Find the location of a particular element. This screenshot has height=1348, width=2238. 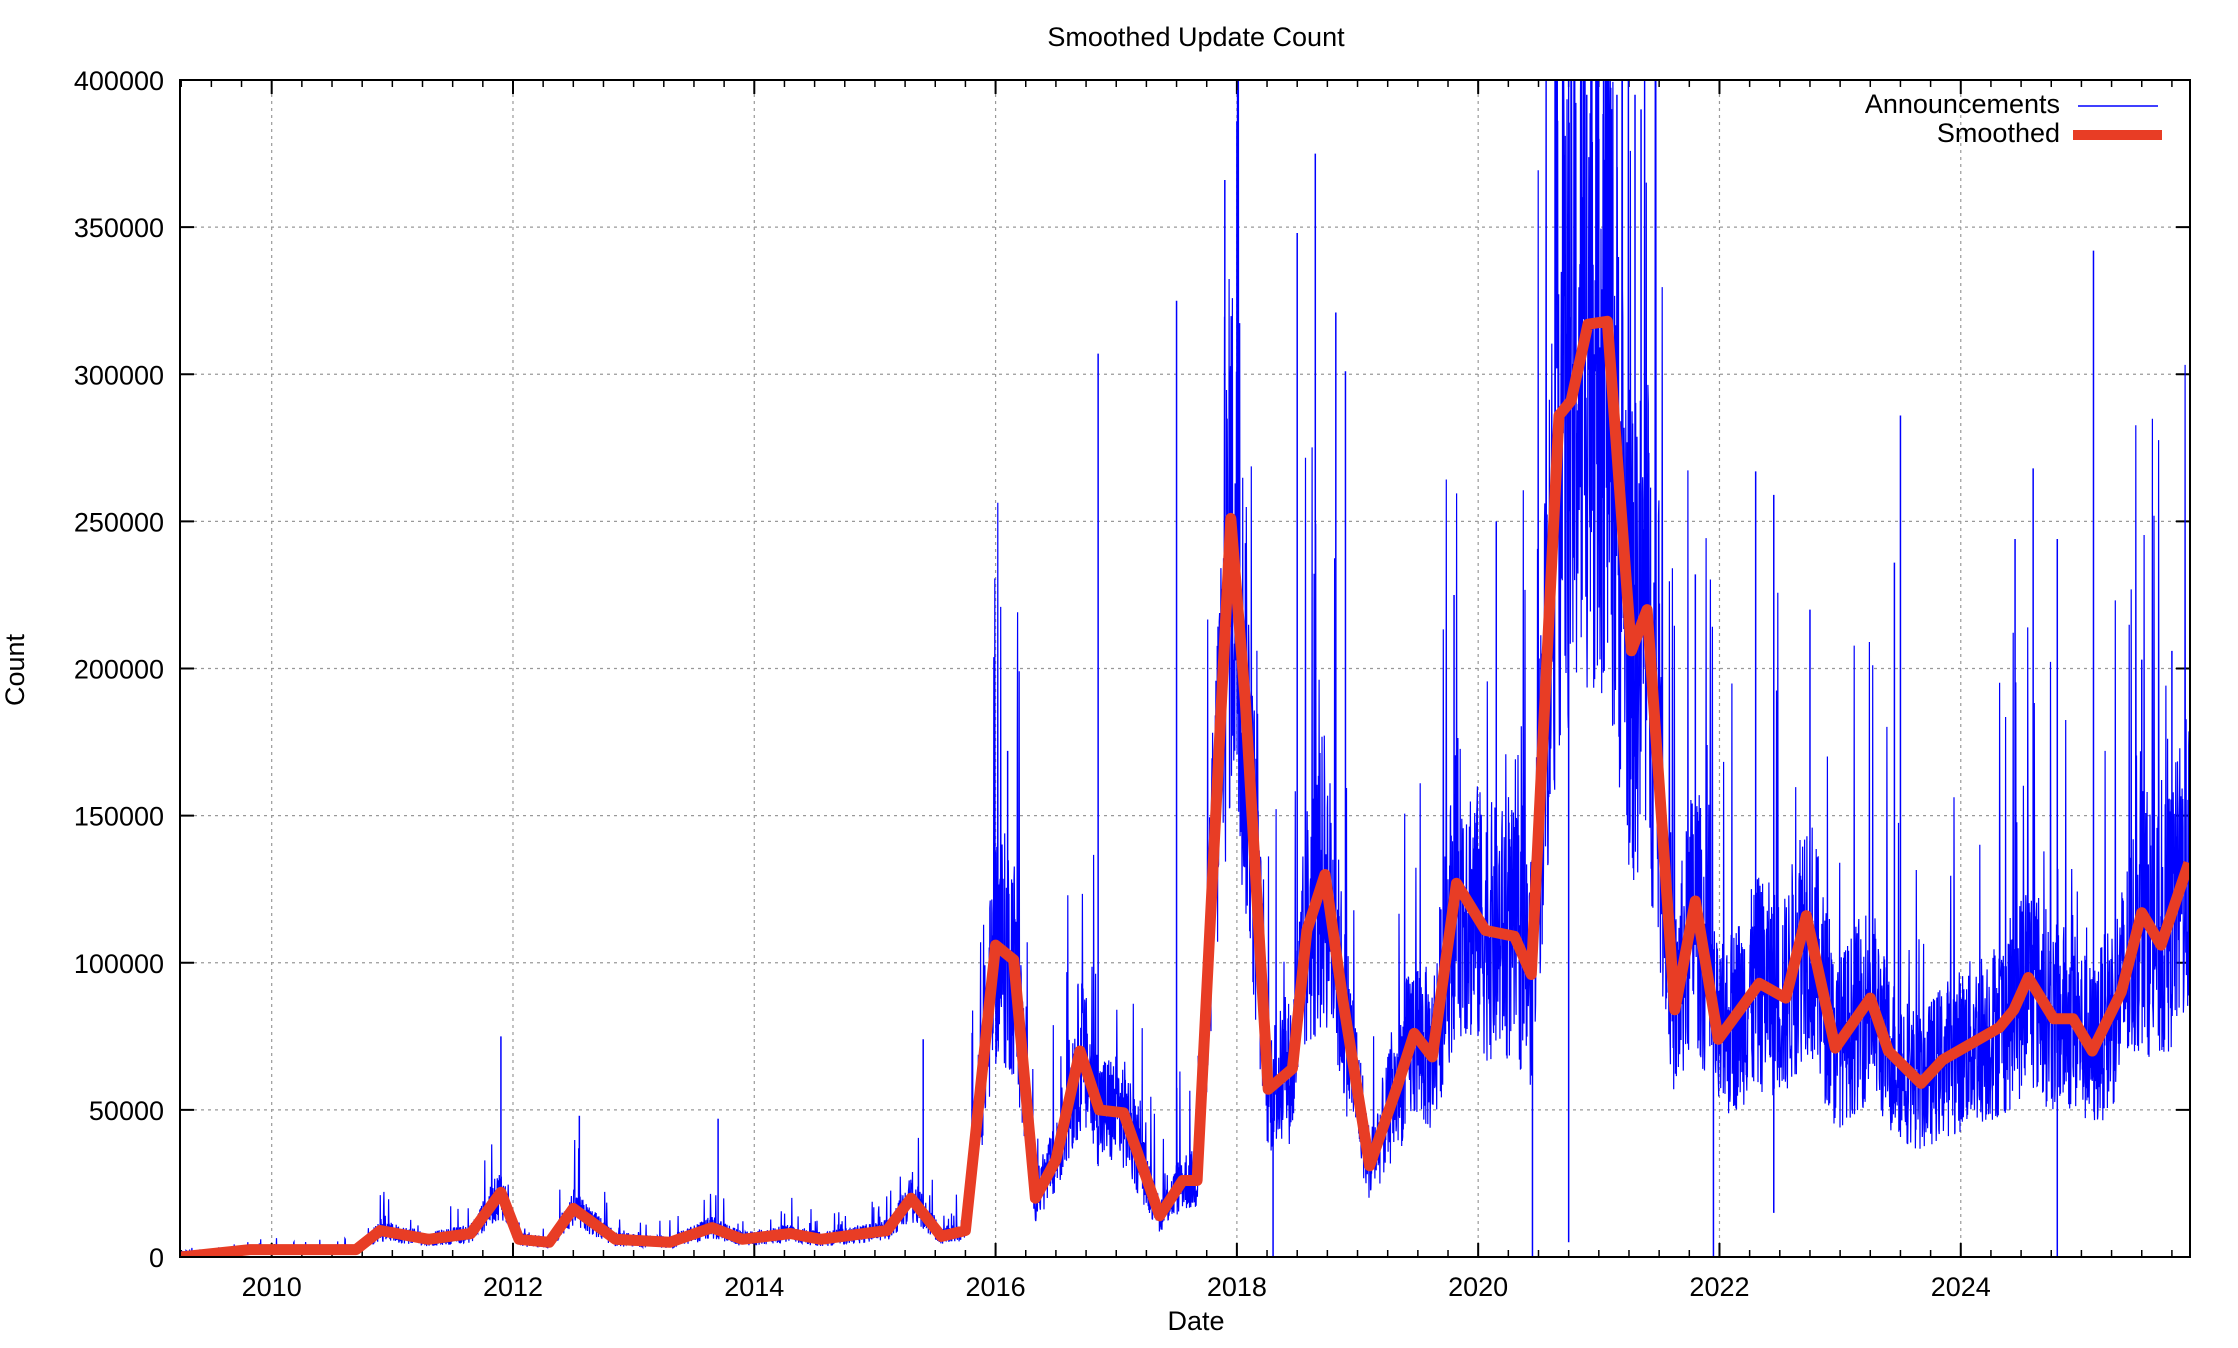

y-axis-label: Count is located at coordinates (15, 669).